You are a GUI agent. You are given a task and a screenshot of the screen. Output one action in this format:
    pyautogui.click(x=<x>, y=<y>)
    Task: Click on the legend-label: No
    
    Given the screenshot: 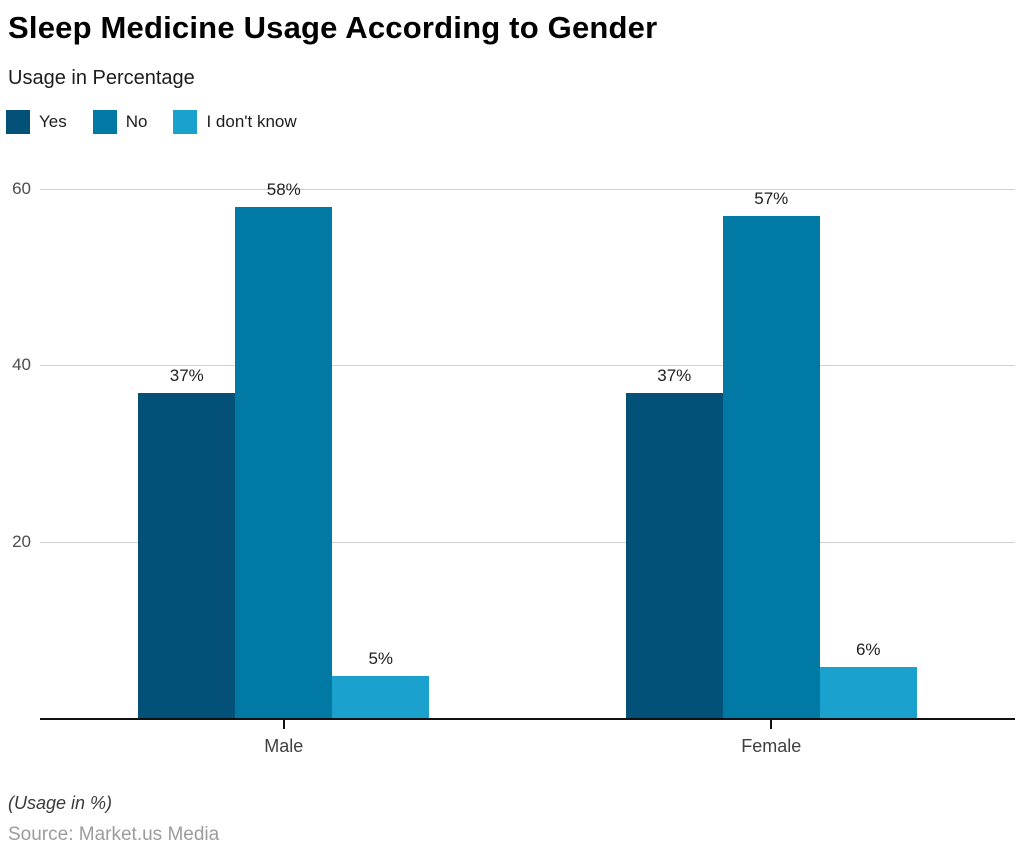 What is the action you would take?
    pyautogui.click(x=136, y=121)
    